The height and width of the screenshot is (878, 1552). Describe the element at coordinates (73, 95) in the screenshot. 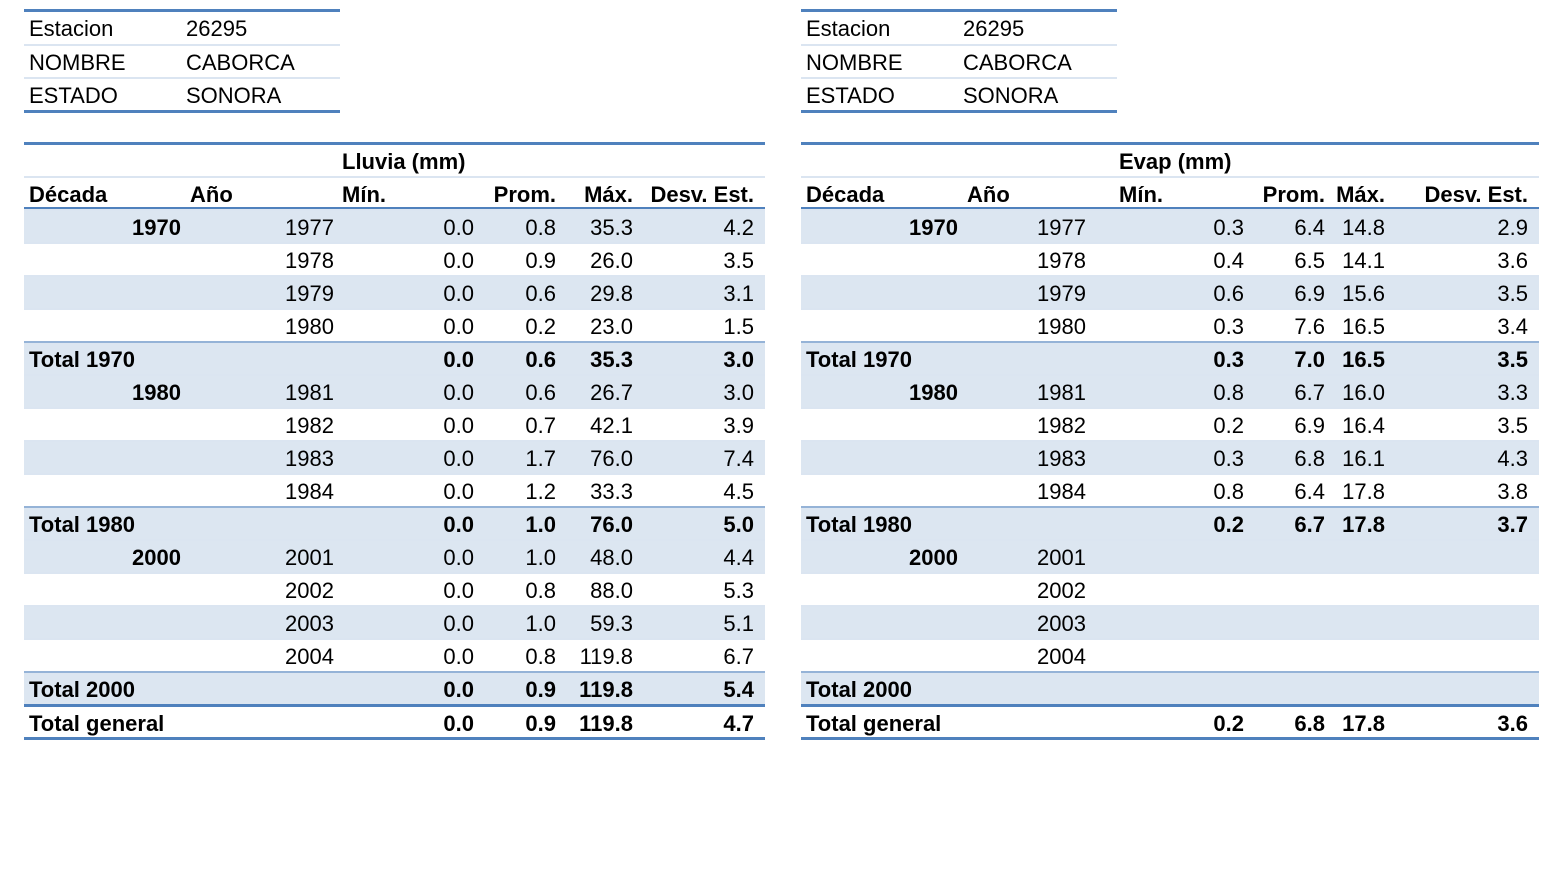

I see `info-label: ESTADO` at that location.